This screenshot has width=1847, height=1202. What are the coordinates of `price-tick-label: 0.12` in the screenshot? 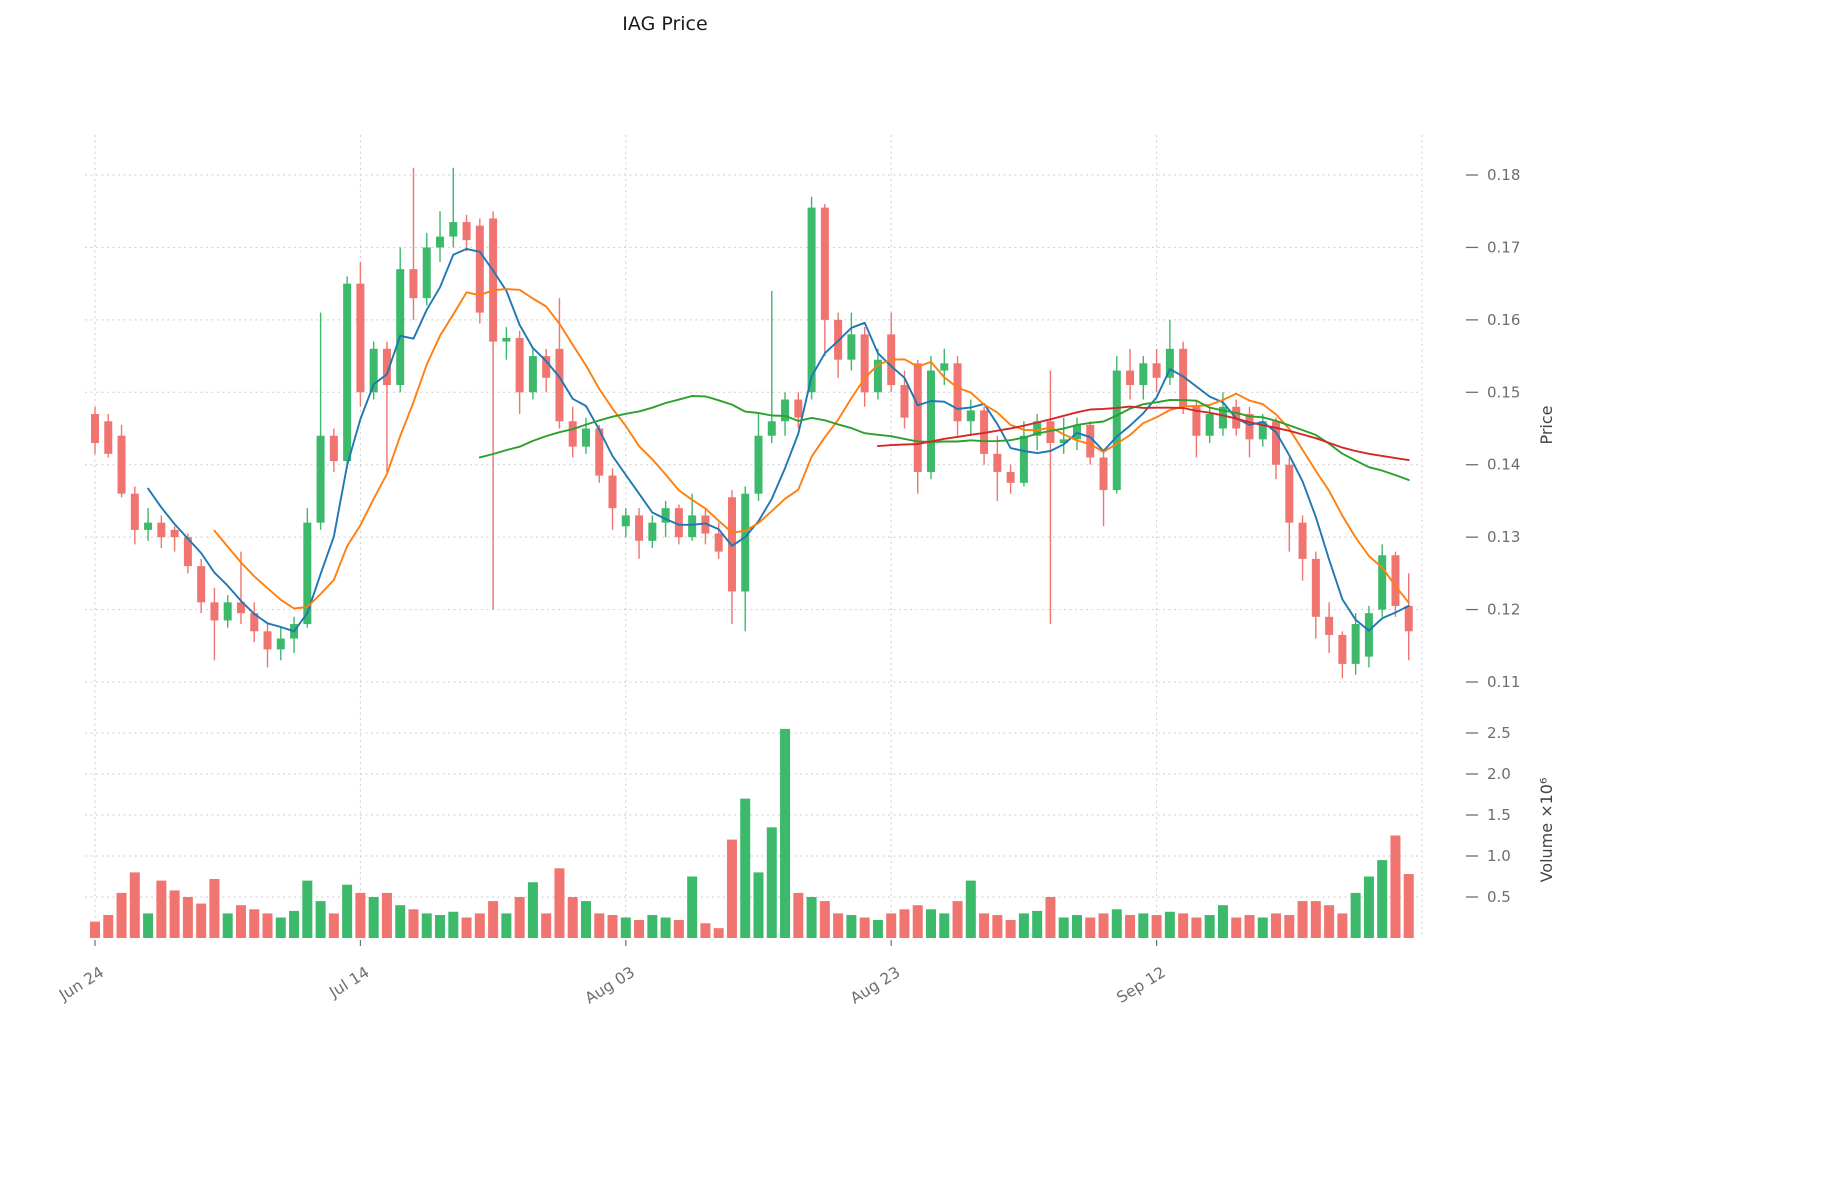 It's located at (1503, 610).